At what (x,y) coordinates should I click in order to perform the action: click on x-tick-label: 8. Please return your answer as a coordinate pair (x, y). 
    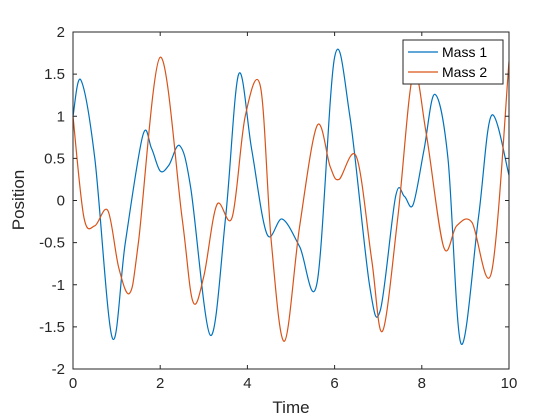
    Looking at the image, I should click on (422, 383).